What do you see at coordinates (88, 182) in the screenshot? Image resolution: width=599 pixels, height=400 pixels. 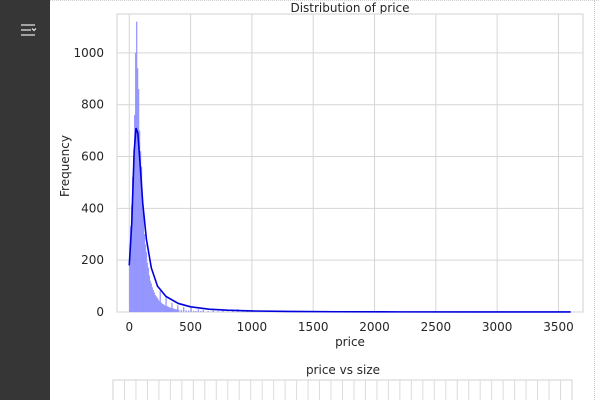 I see `y-tick-labels: 0 200 400 600 800 1000` at bounding box center [88, 182].